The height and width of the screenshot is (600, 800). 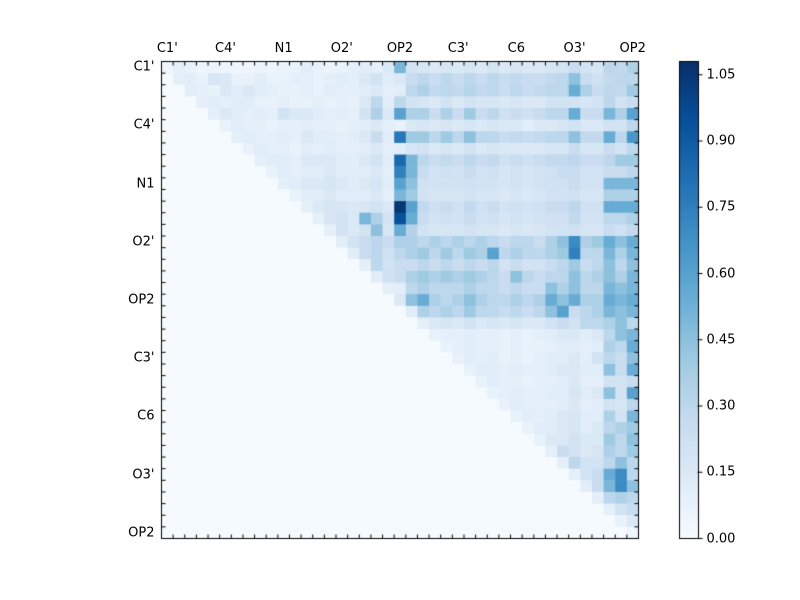 I want to click on colorbar-tick-label: 0.60, so click(x=721, y=273).